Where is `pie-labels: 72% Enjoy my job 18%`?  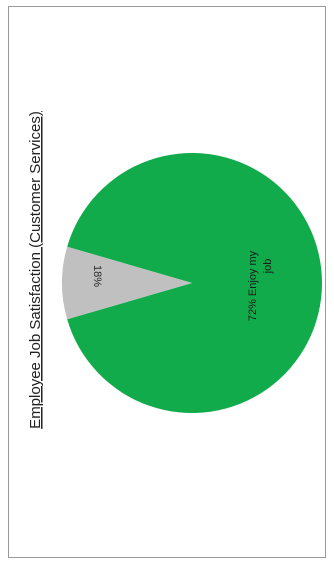 pie-labels: 72% Enjoy my job 18% is located at coordinates (182, 285).